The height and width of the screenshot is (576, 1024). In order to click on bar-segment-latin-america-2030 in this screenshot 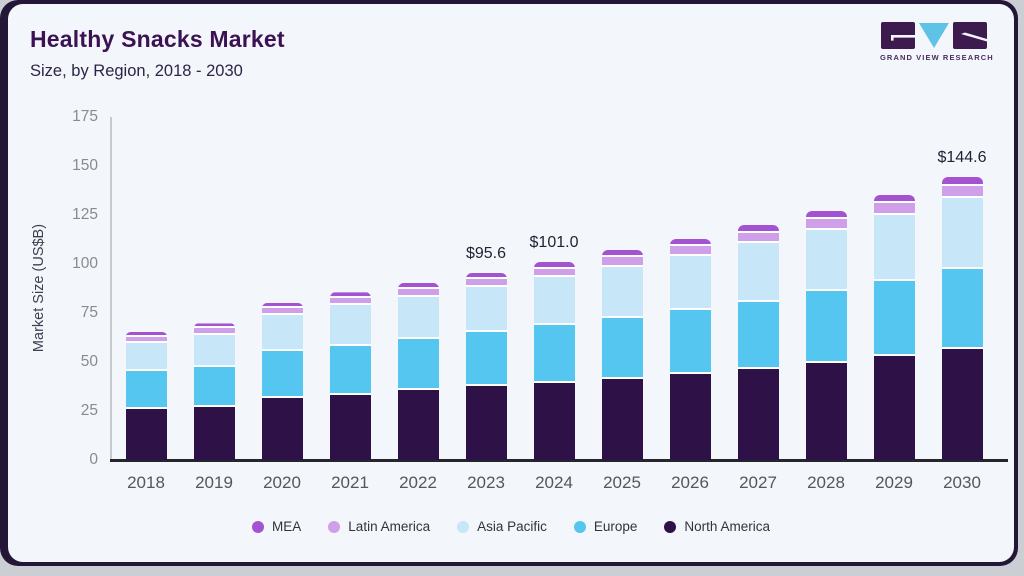, I will do `click(962, 192)`.